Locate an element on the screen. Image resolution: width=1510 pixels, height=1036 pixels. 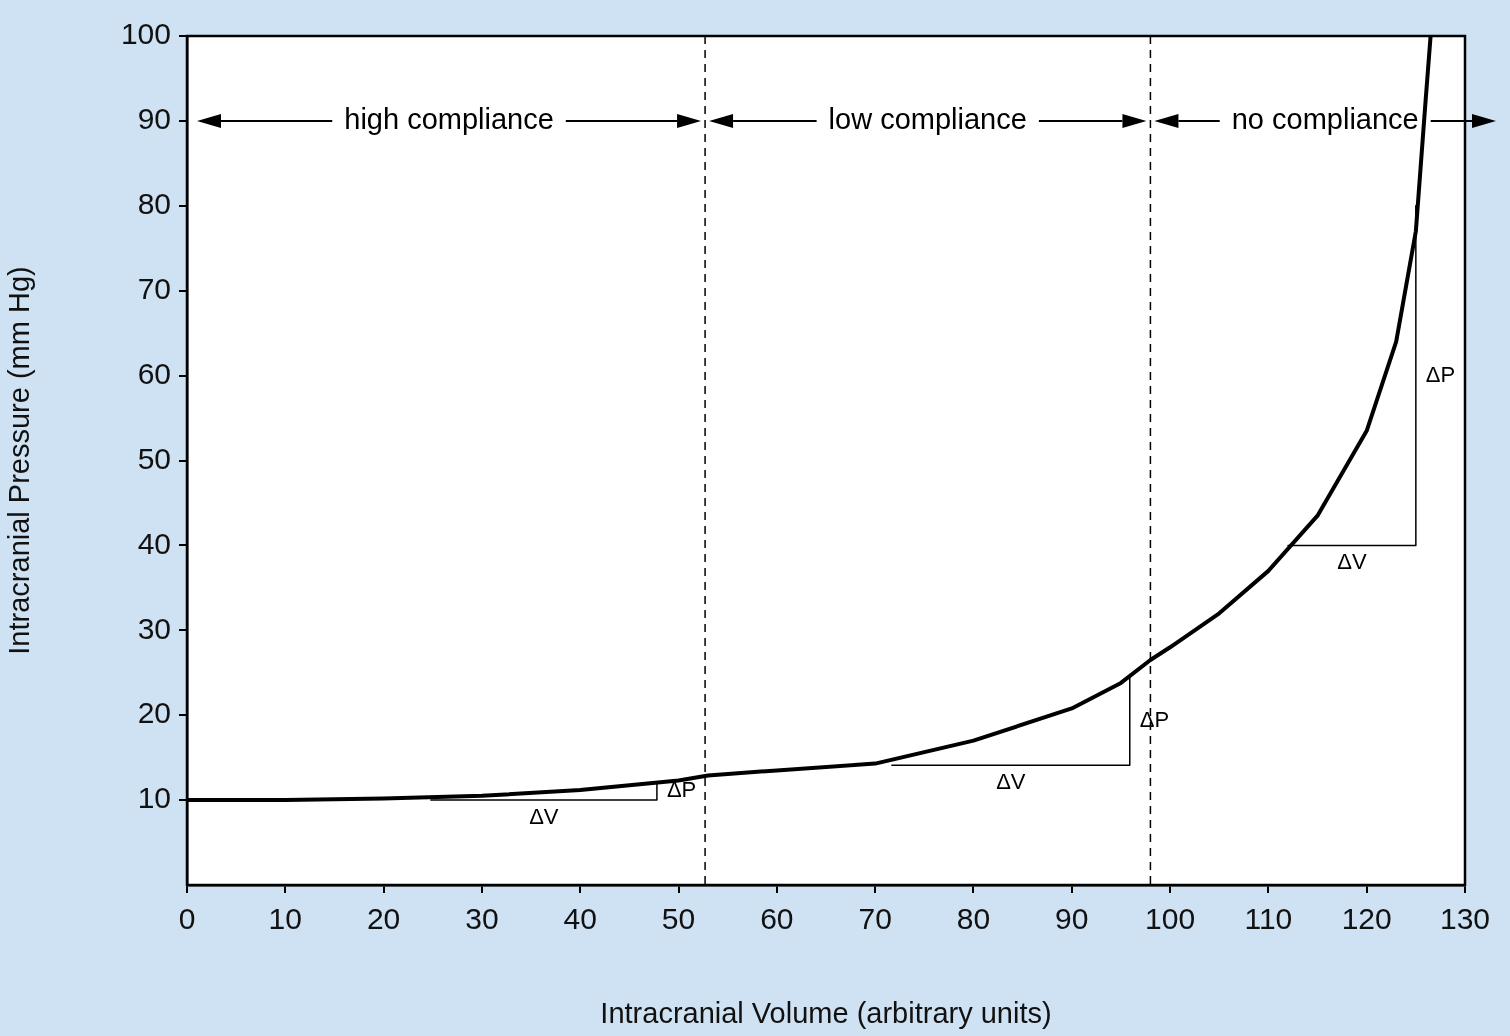
annotation: no compliance is located at coordinates (1325, 118).